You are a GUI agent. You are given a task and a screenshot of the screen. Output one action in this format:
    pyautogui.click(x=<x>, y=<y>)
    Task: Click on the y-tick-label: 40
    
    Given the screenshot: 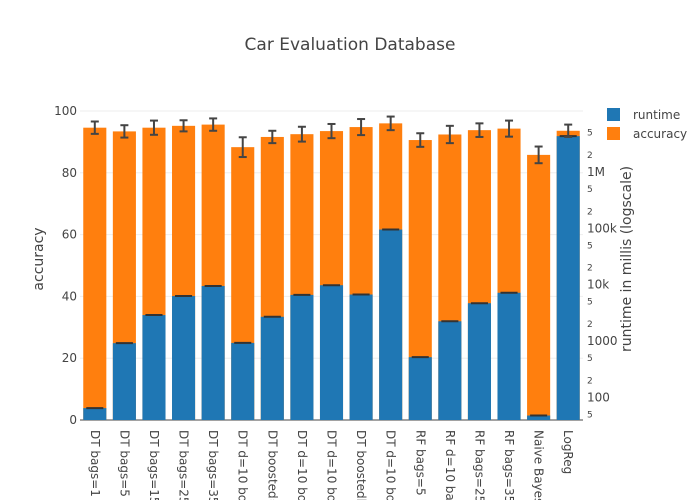 What is the action you would take?
    pyautogui.click(x=69, y=296)
    